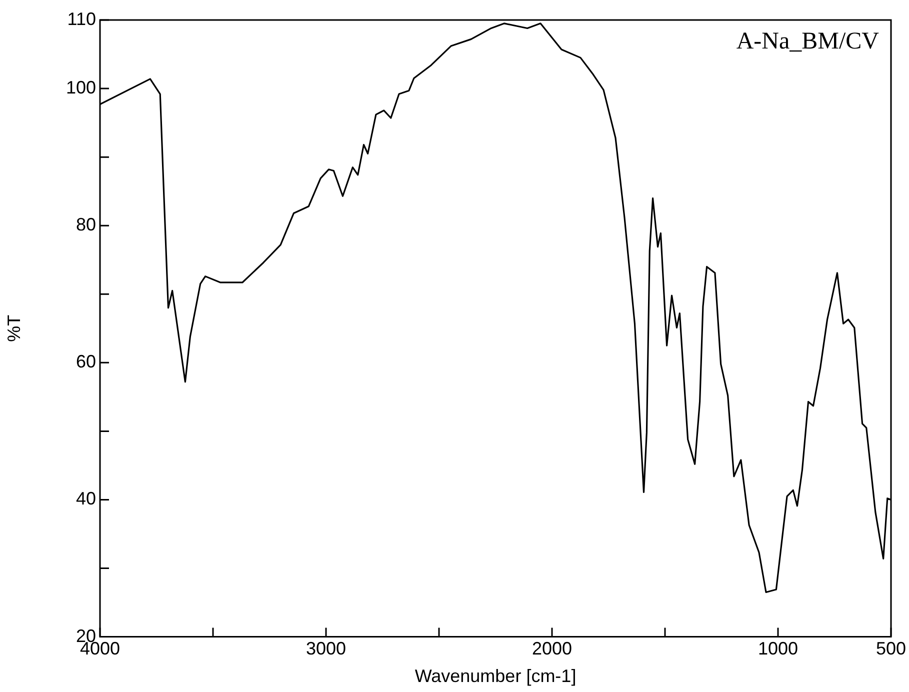  I want to click on y-tick-label: 100, so click(81, 88).